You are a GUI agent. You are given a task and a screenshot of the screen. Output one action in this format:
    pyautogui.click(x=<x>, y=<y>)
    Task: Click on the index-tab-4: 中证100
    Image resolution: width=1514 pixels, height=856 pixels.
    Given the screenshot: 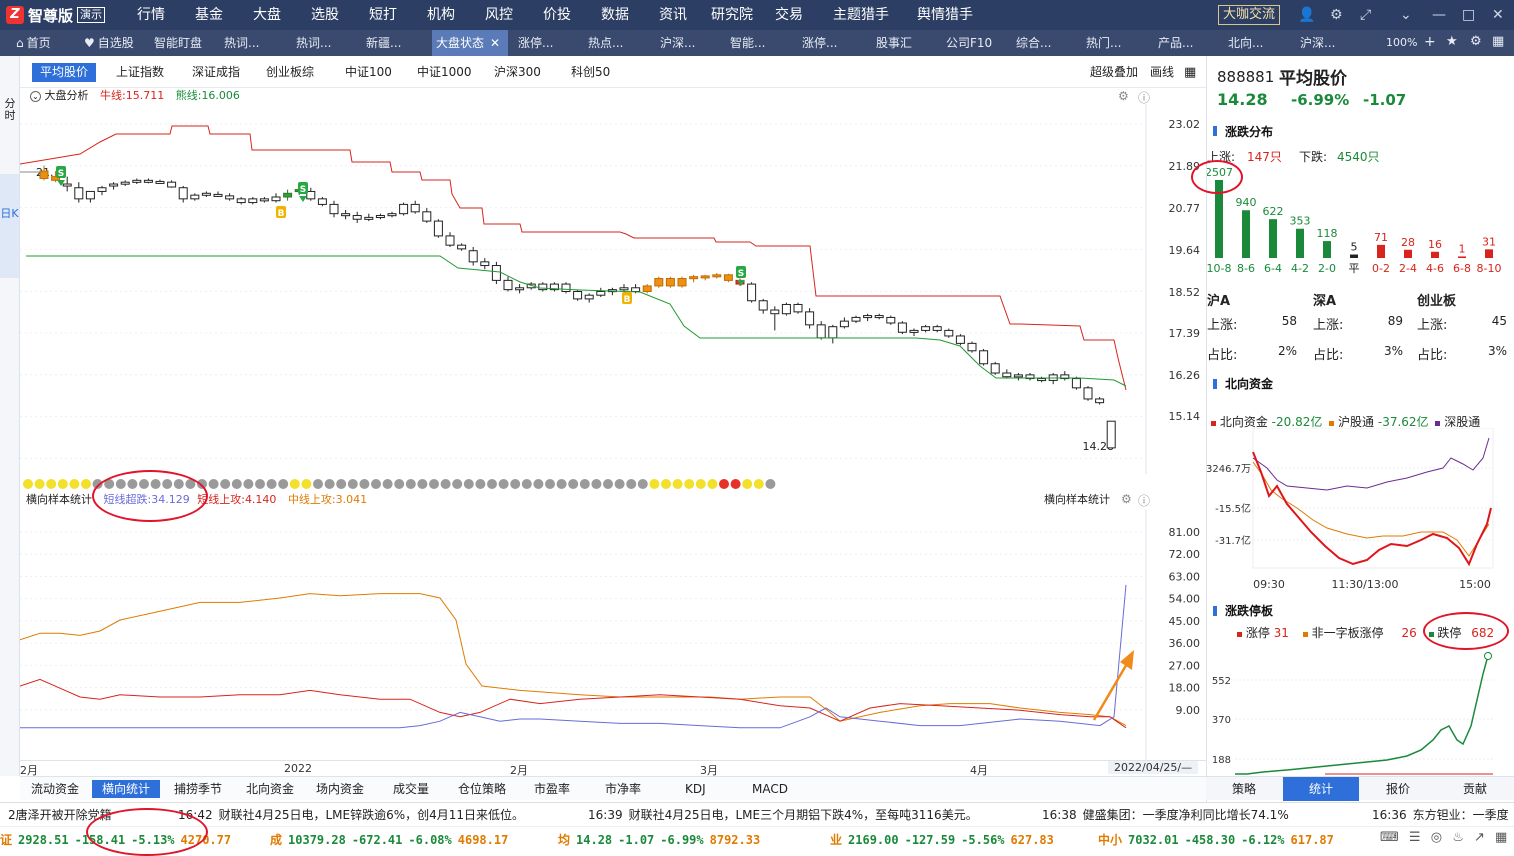 What is the action you would take?
    pyautogui.click(x=368, y=72)
    